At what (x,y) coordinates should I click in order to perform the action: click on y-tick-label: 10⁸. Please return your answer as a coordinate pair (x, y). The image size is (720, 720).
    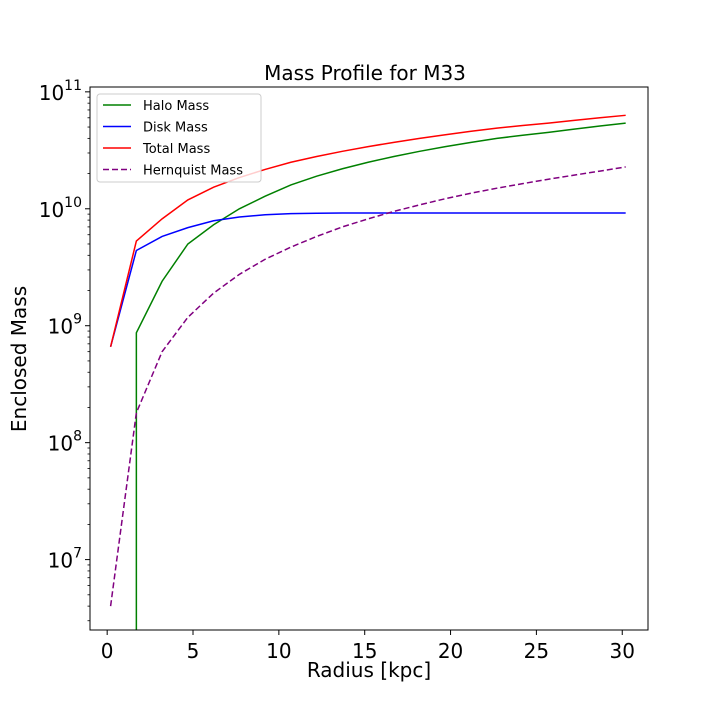
    Looking at the image, I should click on (65, 442).